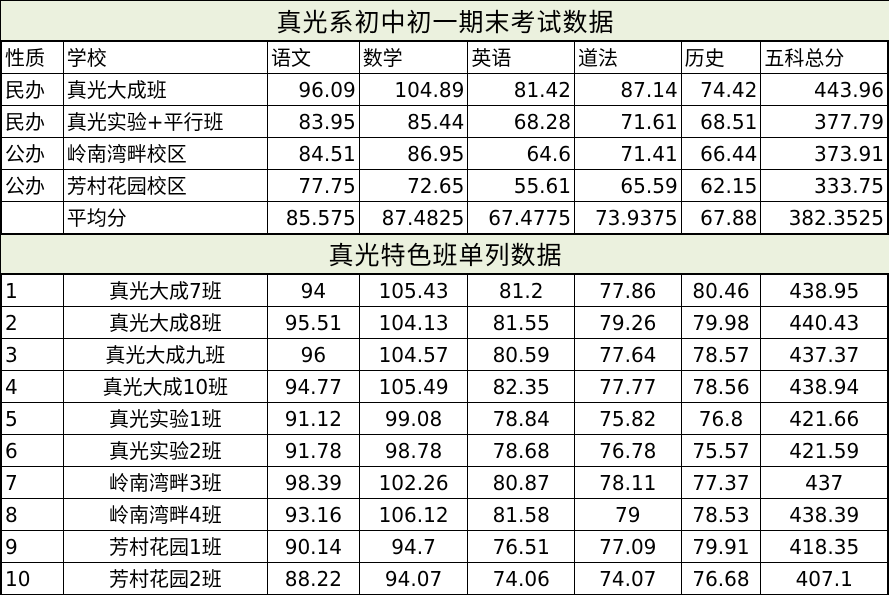 The width and height of the screenshot is (889, 595). Describe the element at coordinates (627, 578) in the screenshot. I see `table-cell: 74.07` at that location.